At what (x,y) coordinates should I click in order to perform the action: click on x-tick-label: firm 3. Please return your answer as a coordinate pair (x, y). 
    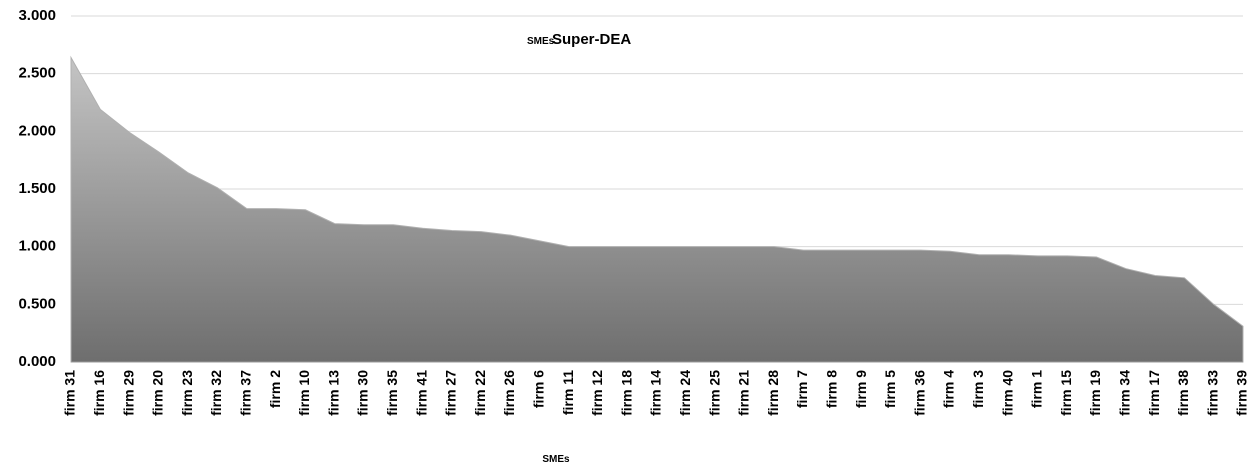
    Looking at the image, I should click on (978, 389).